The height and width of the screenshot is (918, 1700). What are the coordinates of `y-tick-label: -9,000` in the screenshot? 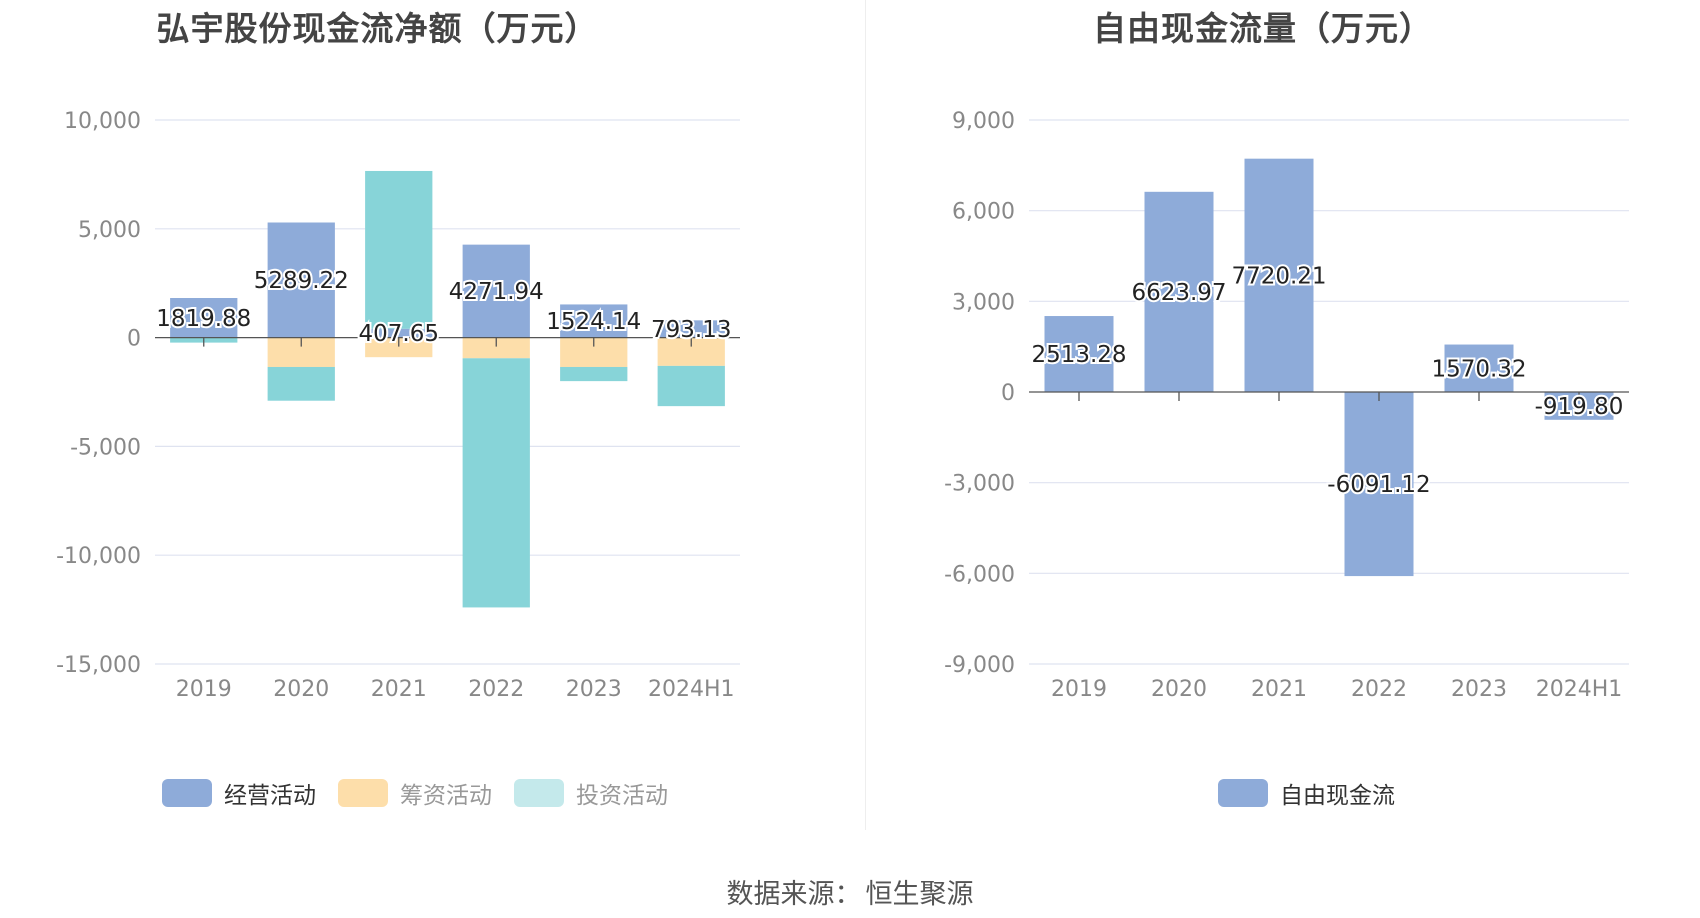 It's located at (979, 665).